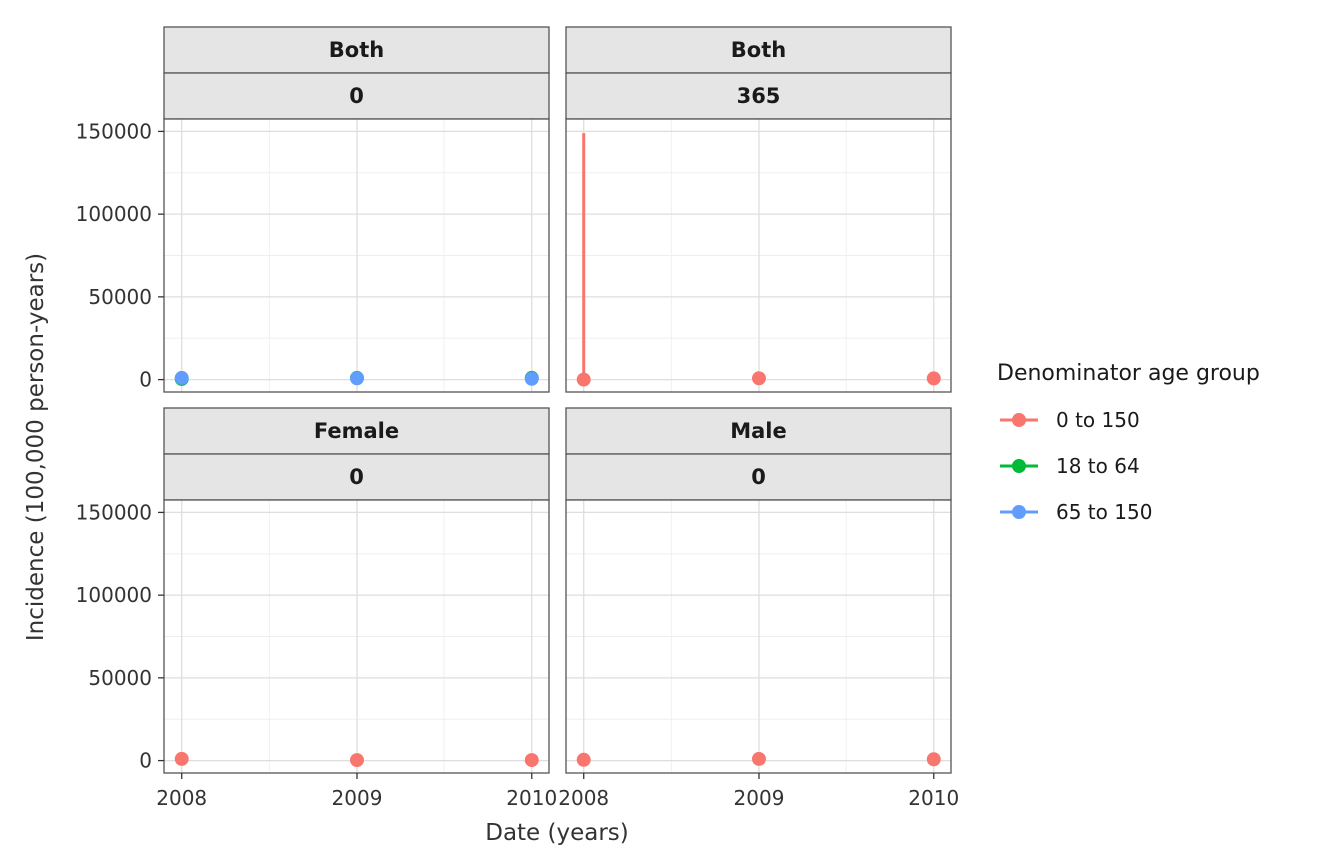  I want to click on y-axes: 0 50000 100000 150000 0 50000 100000 150000, so click(120, 446).